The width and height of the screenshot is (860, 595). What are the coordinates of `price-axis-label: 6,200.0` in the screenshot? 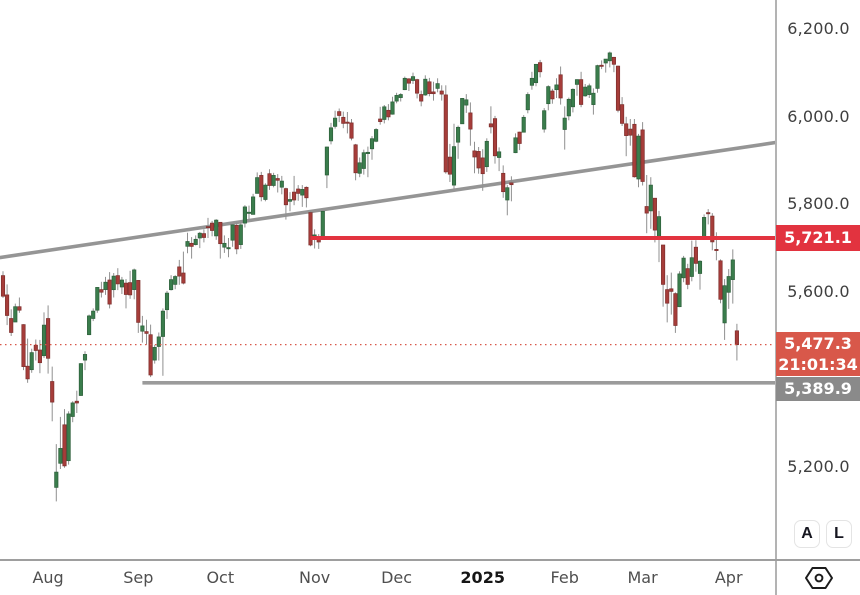 It's located at (818, 29).